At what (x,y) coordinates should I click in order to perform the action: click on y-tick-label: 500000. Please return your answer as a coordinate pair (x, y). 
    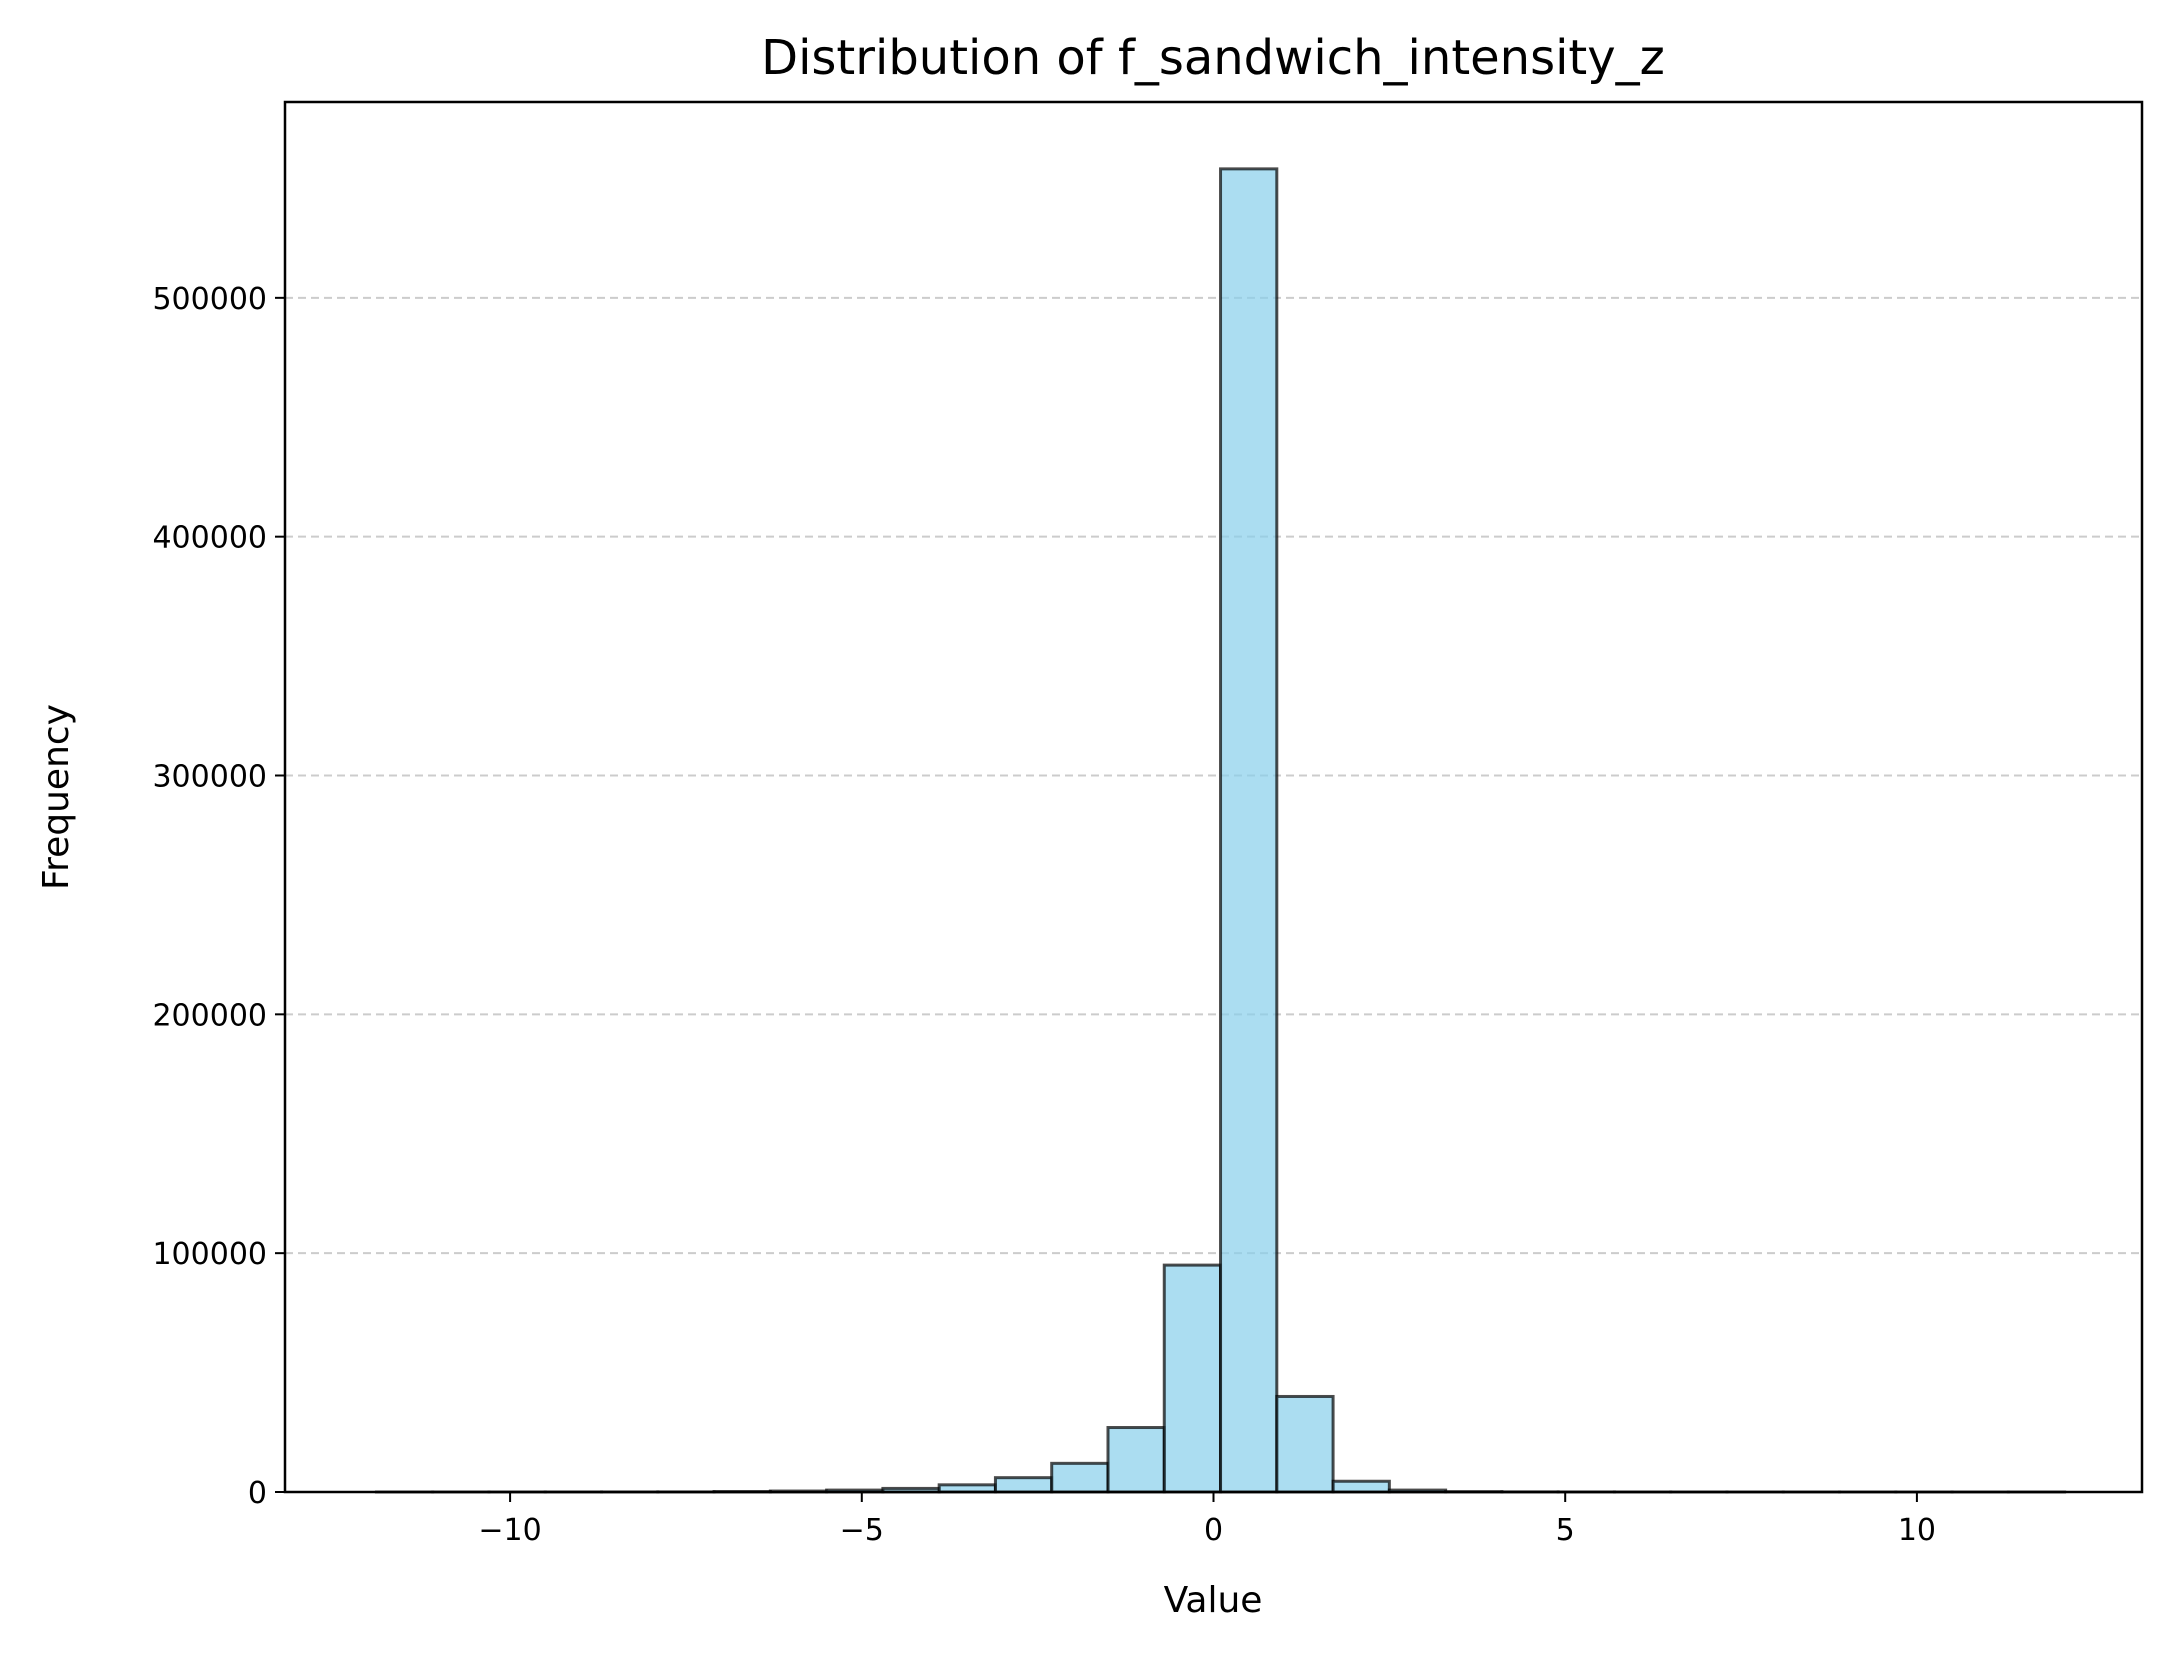
    Looking at the image, I should click on (209, 299).